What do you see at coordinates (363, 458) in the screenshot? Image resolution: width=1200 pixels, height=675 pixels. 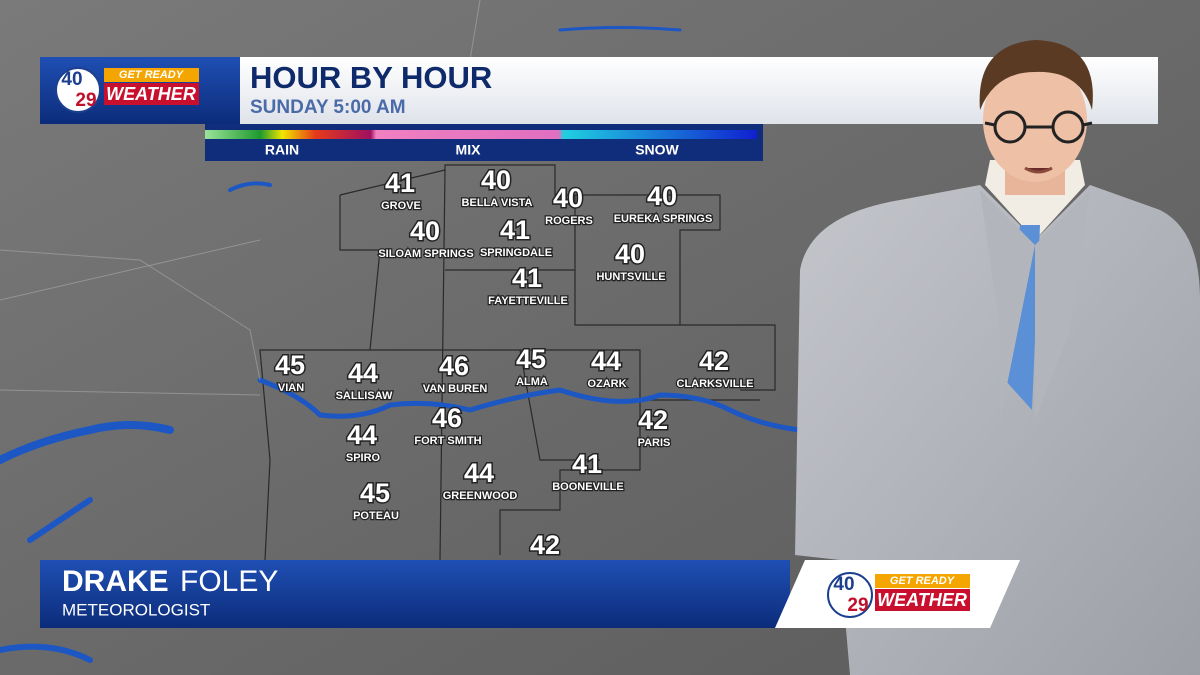 I see `city-name: SPIRO` at bounding box center [363, 458].